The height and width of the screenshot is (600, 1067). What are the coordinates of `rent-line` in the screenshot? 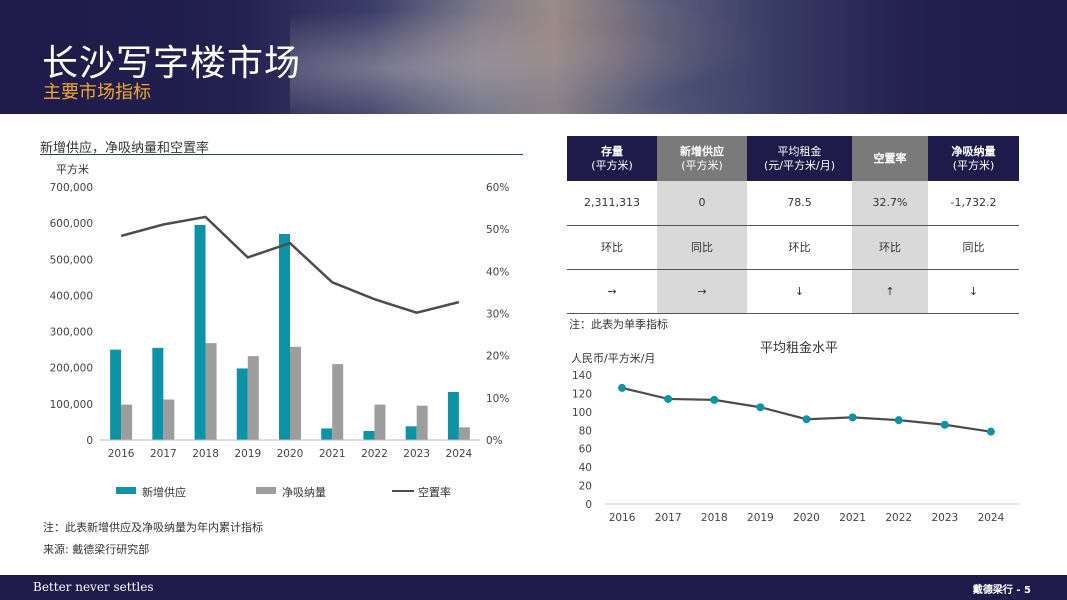 It's located at (806, 409).